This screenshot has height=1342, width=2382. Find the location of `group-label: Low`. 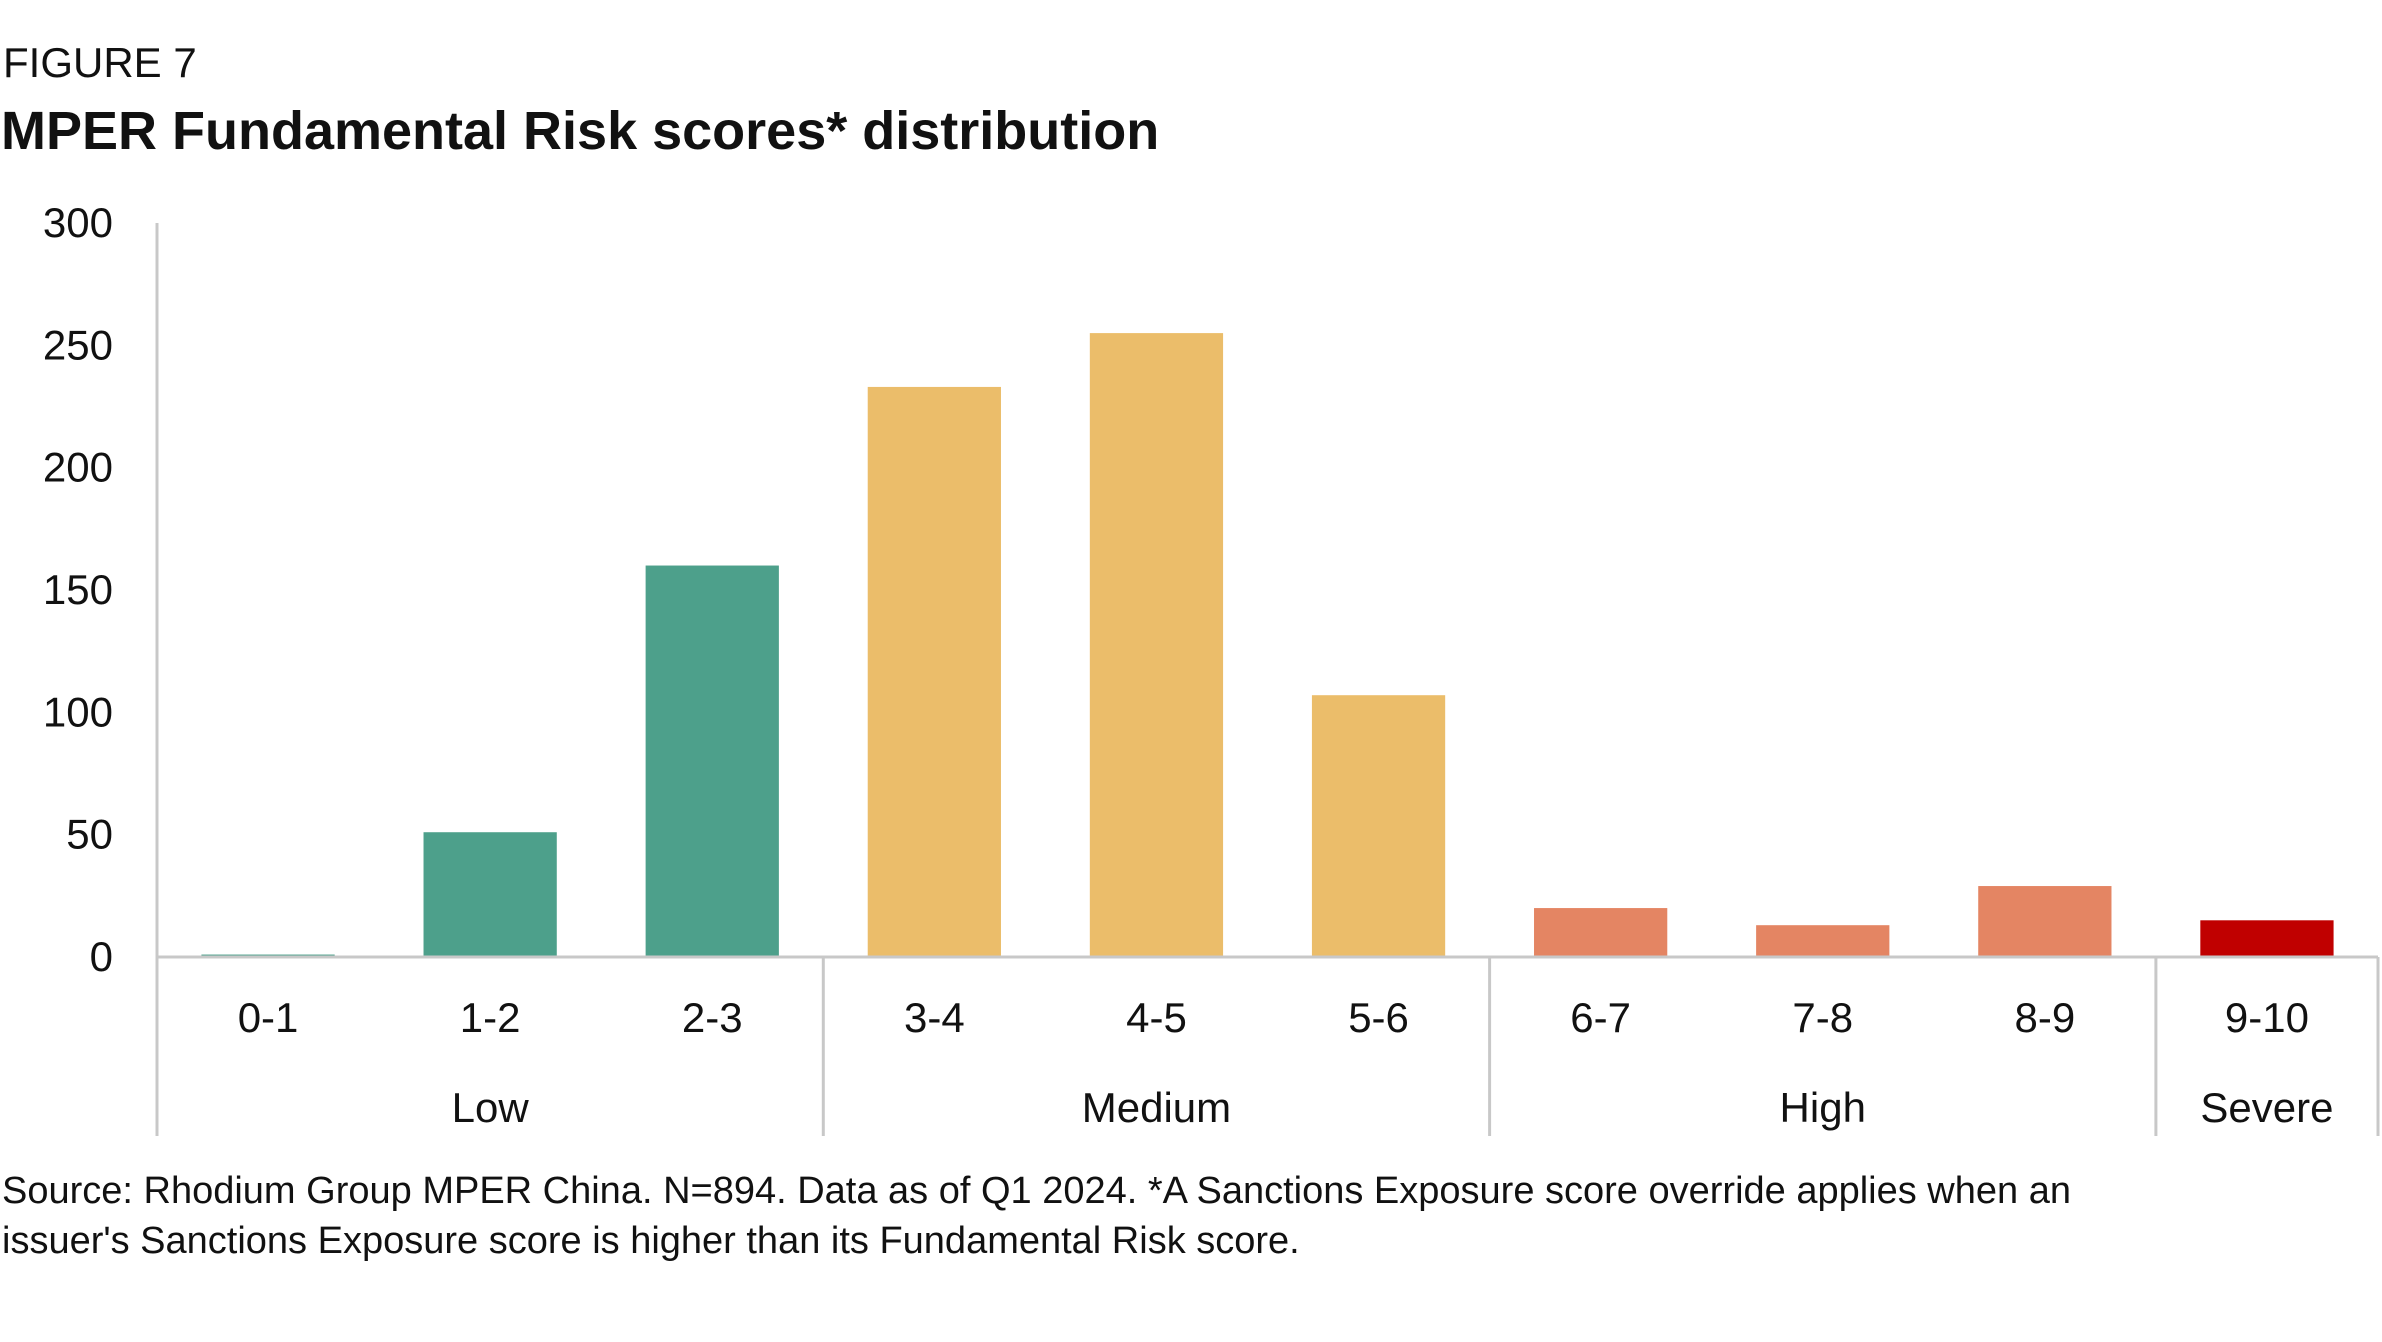

group-label: Low is located at coordinates (491, 1107).